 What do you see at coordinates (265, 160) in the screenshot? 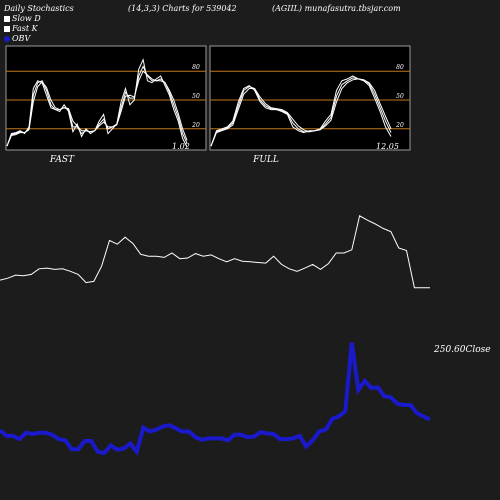
I see `full-panel-title: FULL` at bounding box center [265, 160].